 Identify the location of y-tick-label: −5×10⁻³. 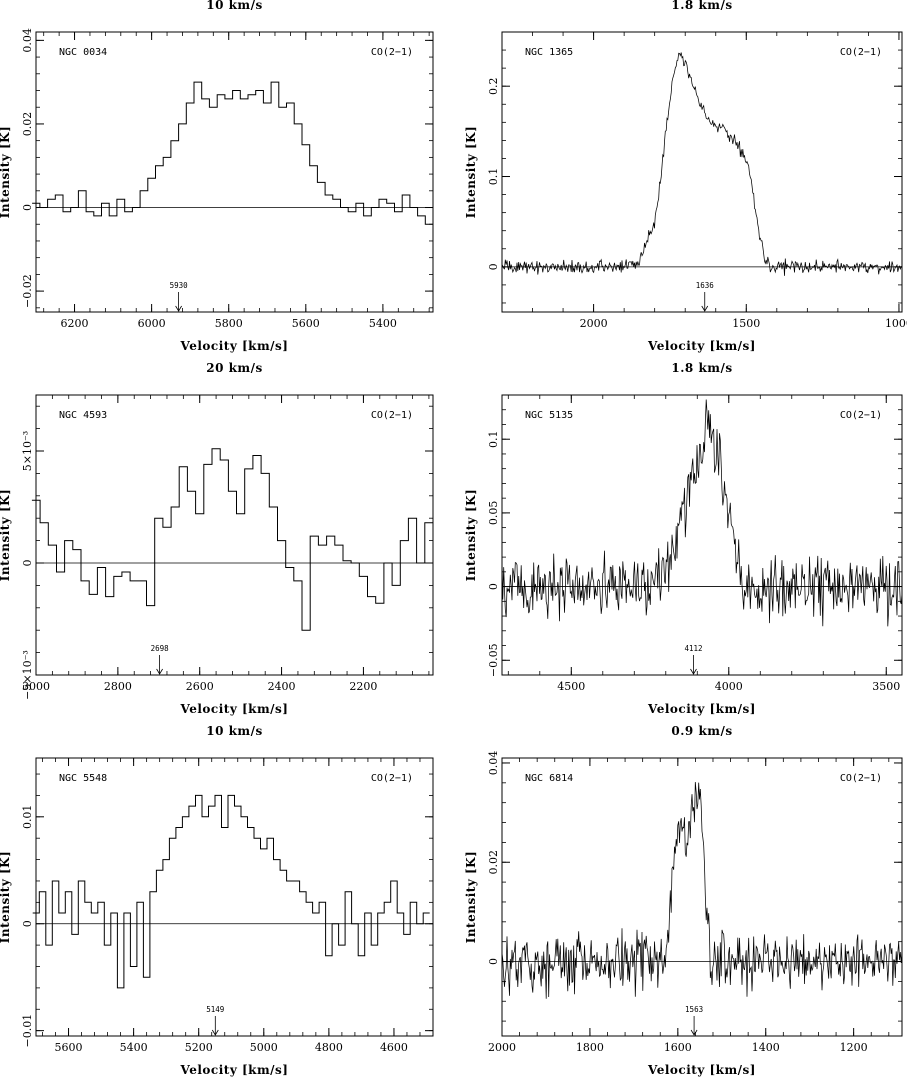
(27, 675).